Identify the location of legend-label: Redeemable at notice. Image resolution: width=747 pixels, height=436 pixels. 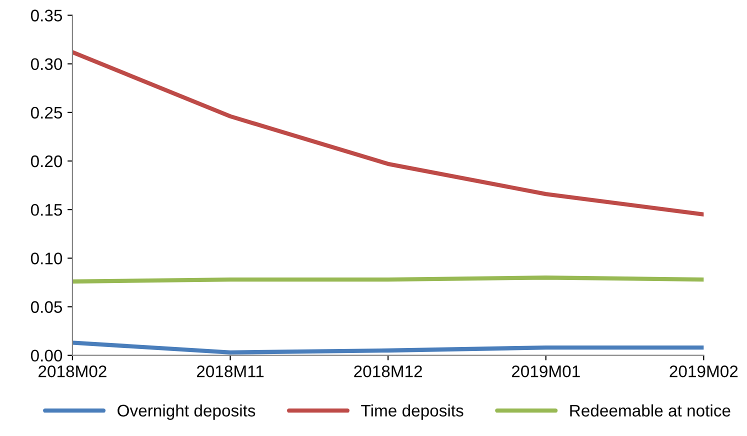
(650, 410).